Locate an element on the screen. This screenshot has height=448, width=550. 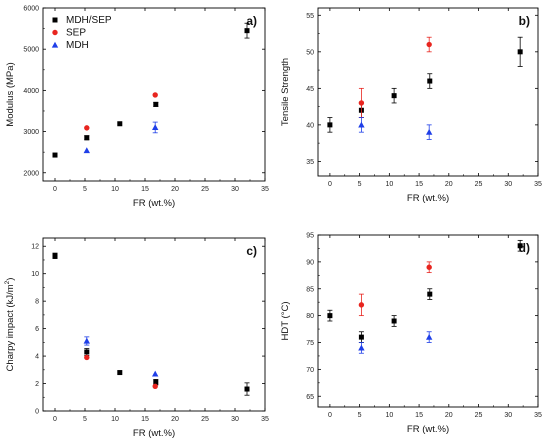
y-axis-title: Charpy impact (kJ/m2) is located at coordinates (10, 325).